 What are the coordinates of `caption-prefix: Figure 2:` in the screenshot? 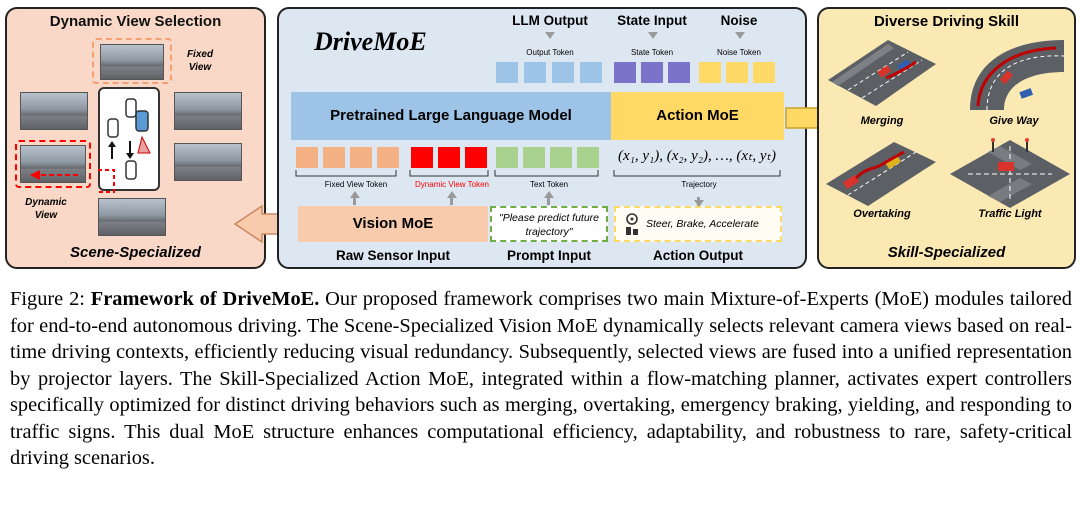 It's located at (50, 299).